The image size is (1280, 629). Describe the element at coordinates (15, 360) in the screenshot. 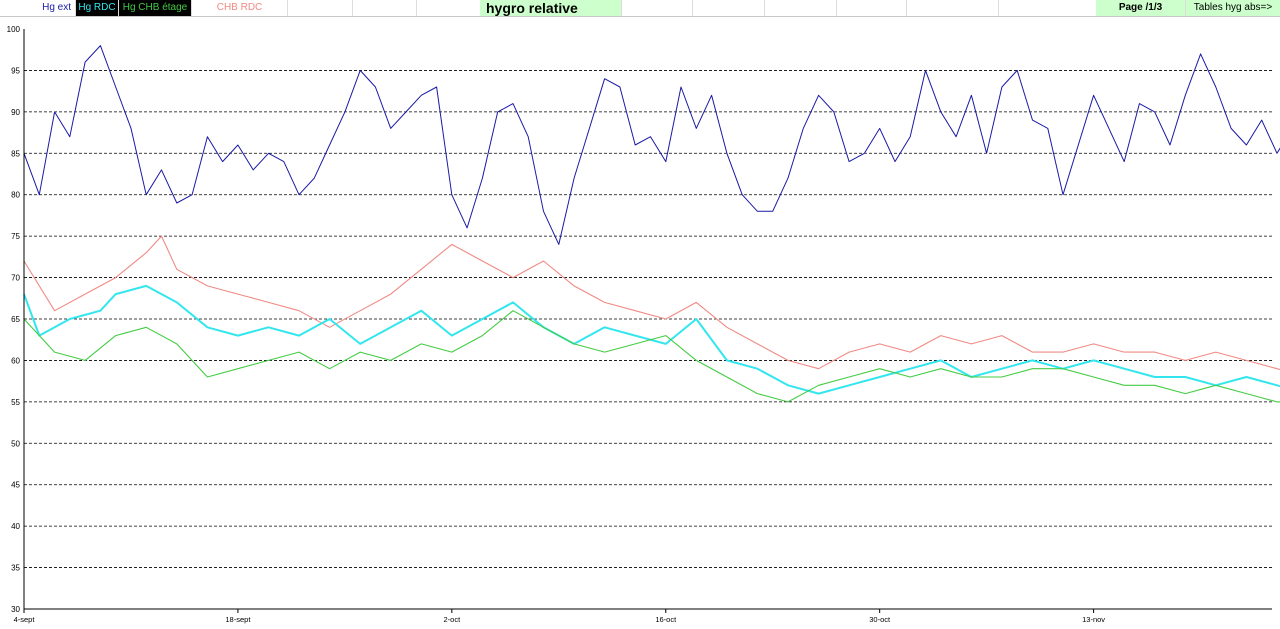

I see `y-tick-label: 60` at that location.